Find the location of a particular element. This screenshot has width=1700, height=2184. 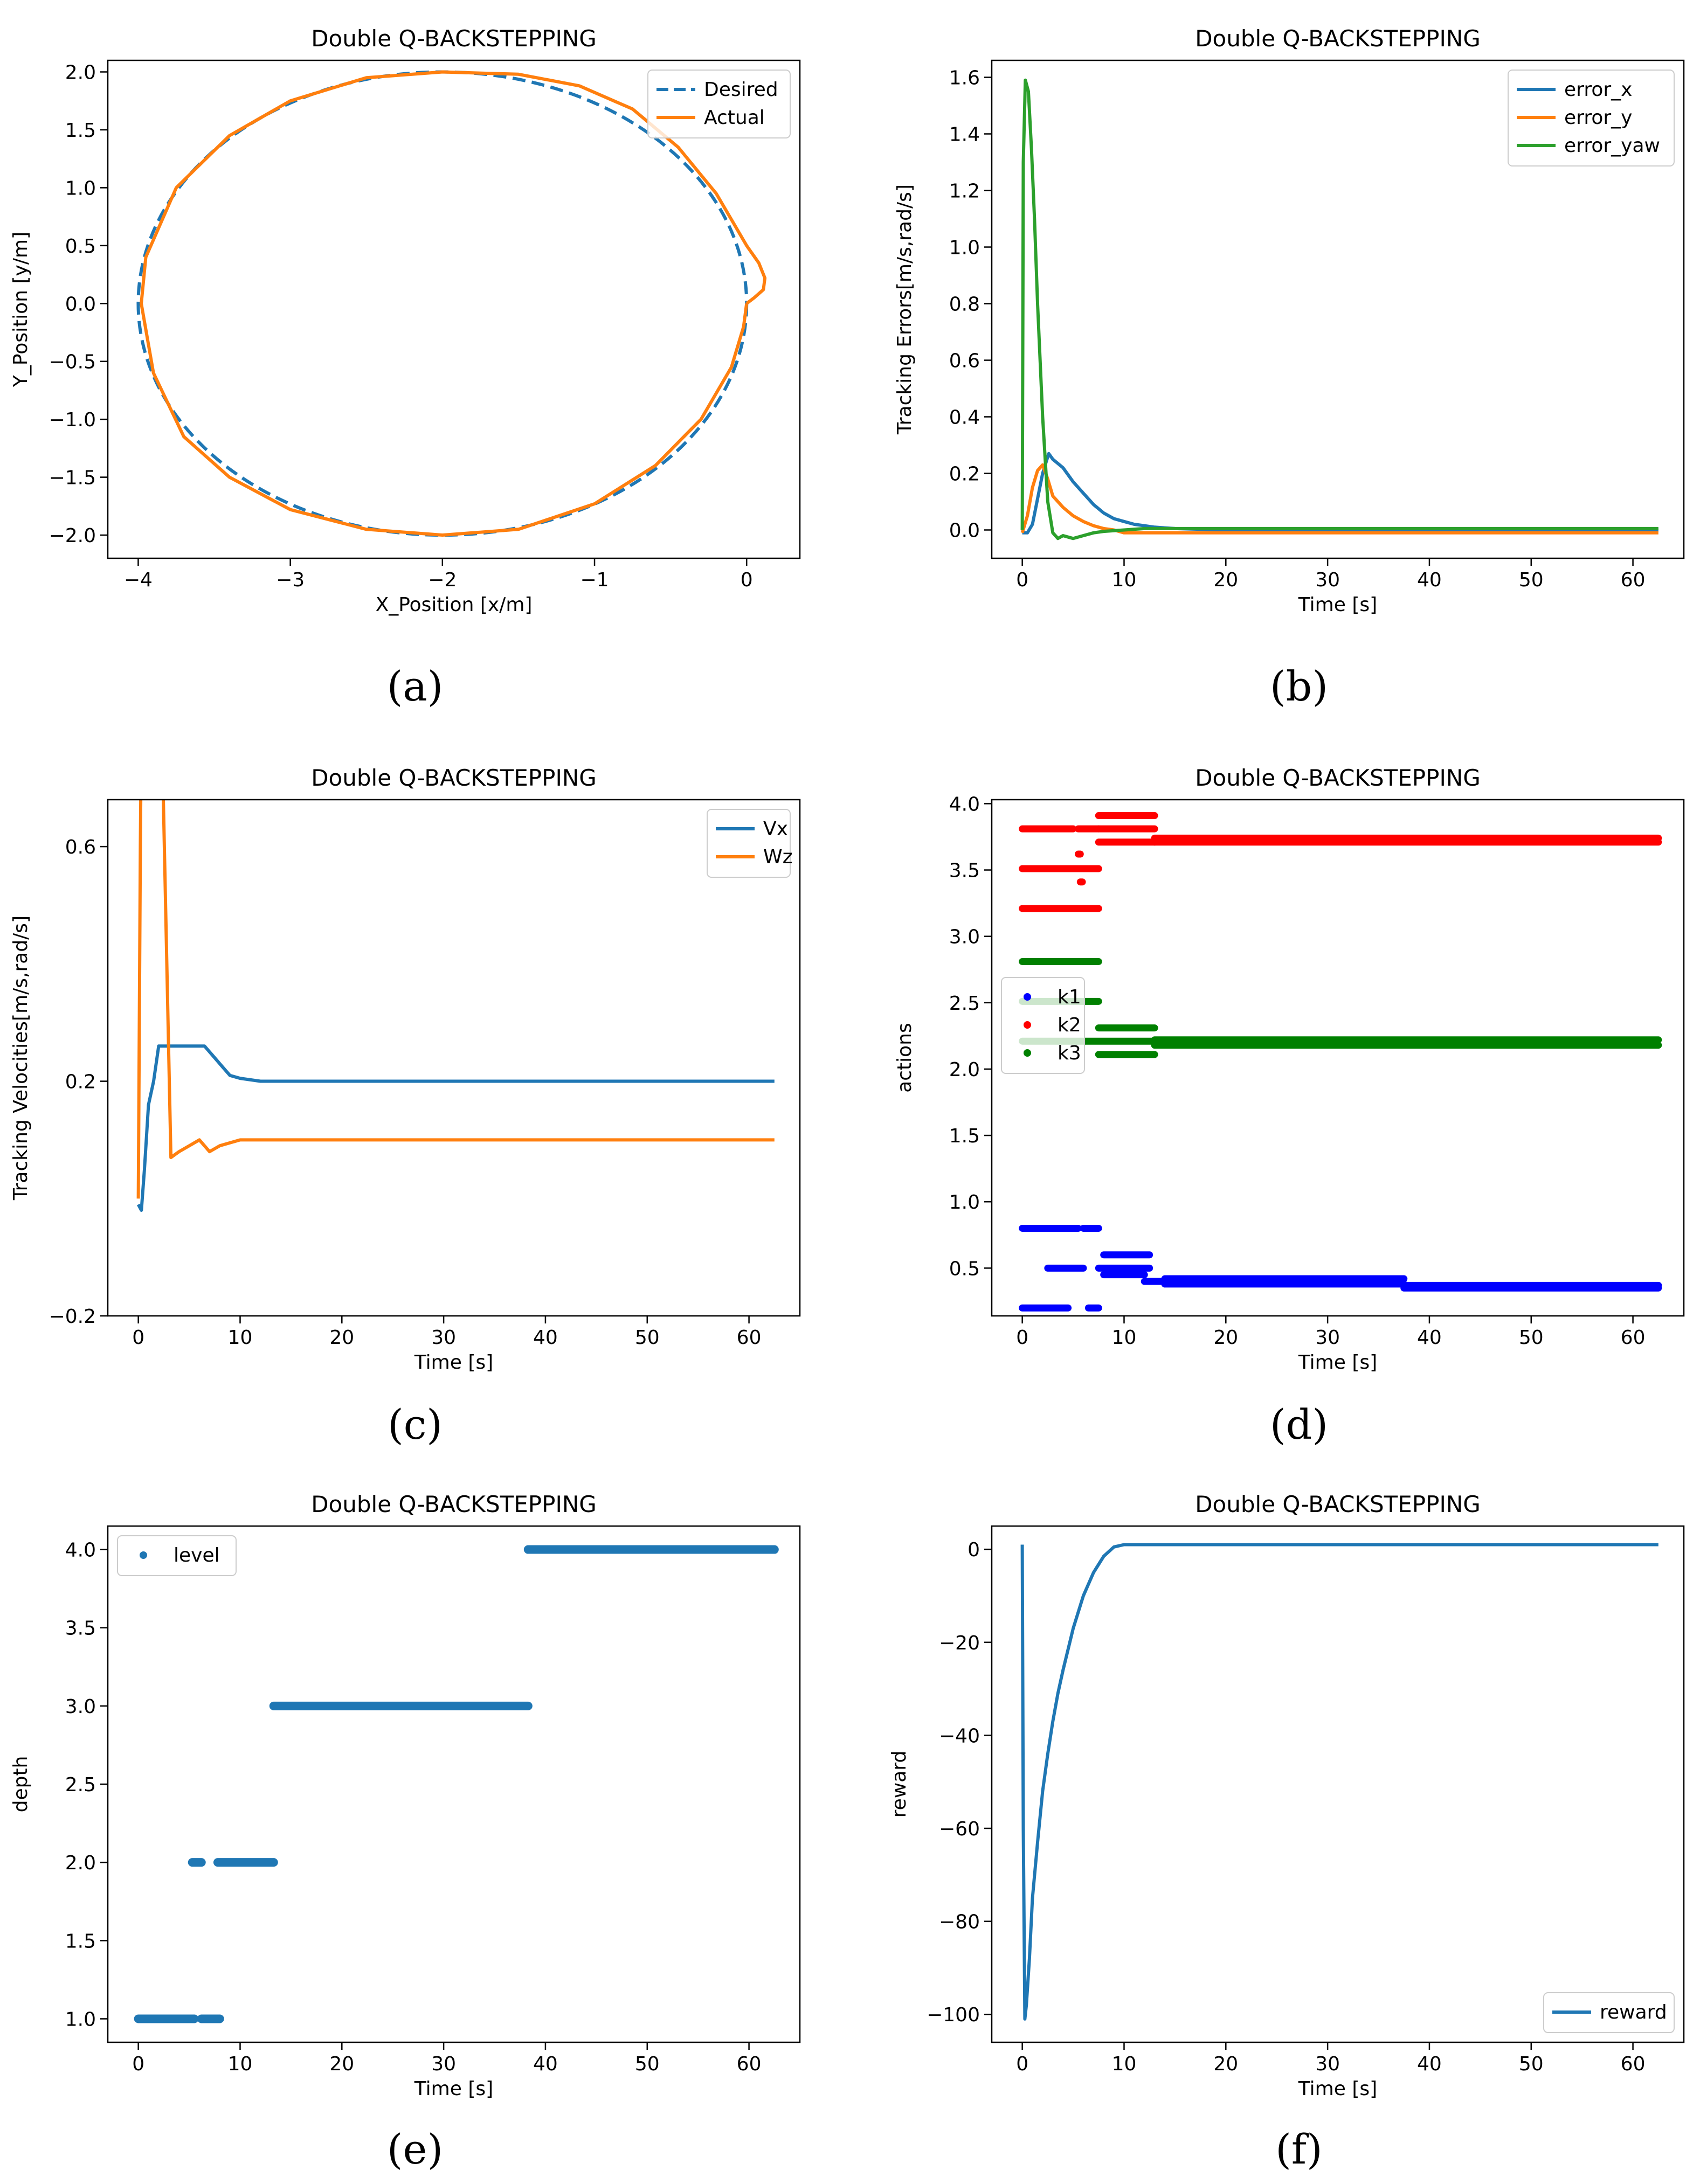

panel-caption: (b) is located at coordinates (1299, 686).